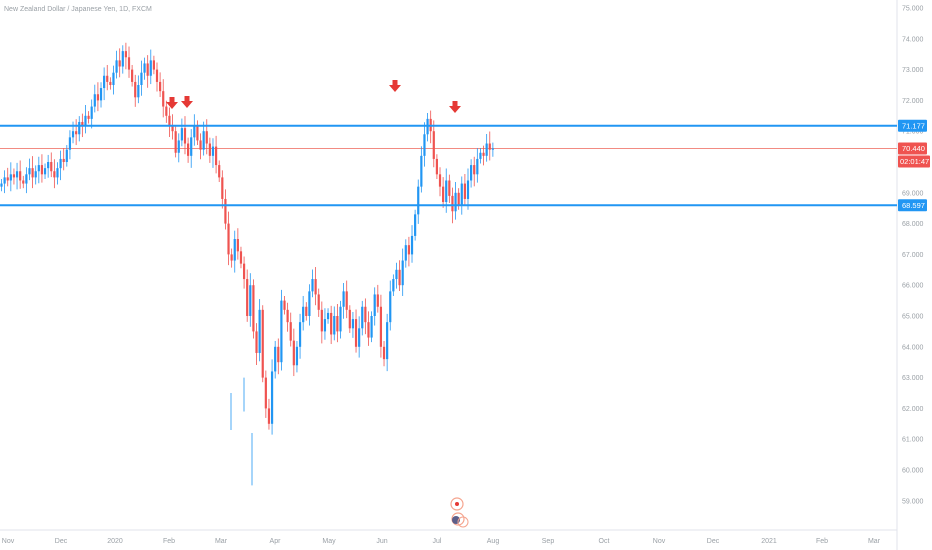  I want to click on y-tick-label: 61.000, so click(913, 440).